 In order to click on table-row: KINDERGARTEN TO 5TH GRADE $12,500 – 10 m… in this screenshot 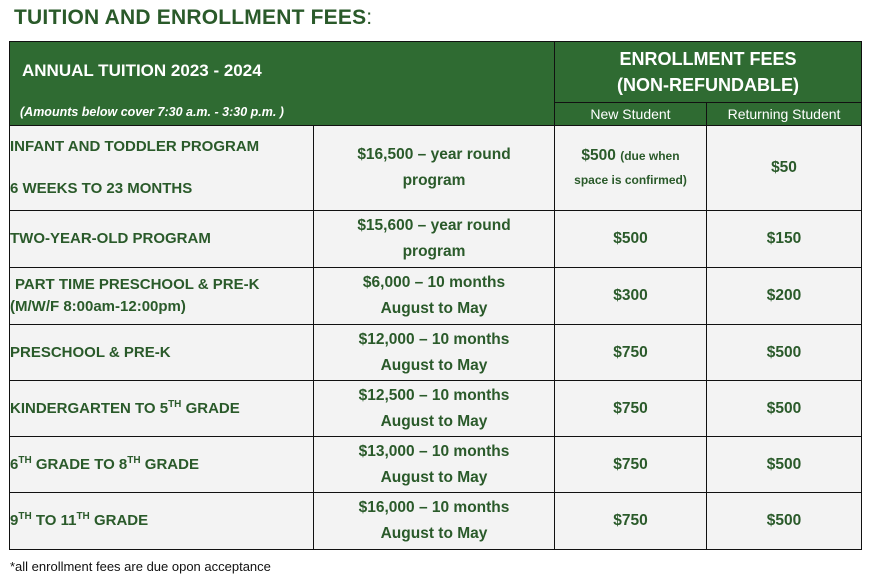, I will do `click(436, 408)`.